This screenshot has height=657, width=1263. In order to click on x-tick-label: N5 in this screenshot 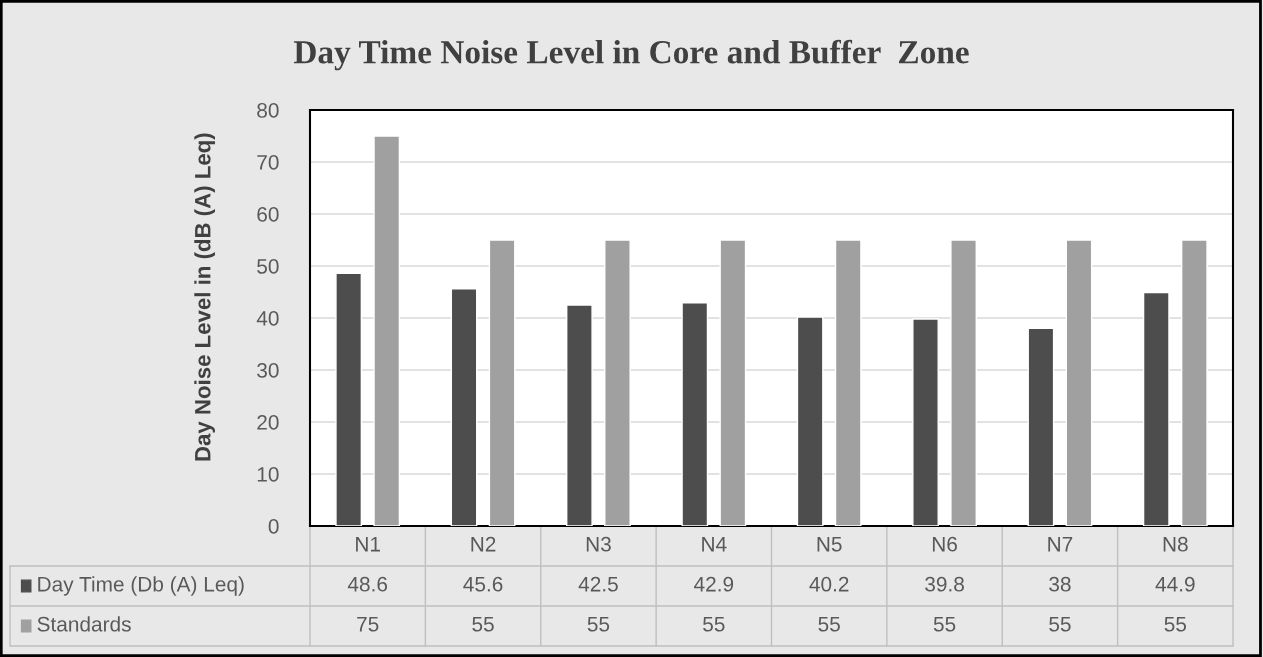, I will do `click(829, 544)`.